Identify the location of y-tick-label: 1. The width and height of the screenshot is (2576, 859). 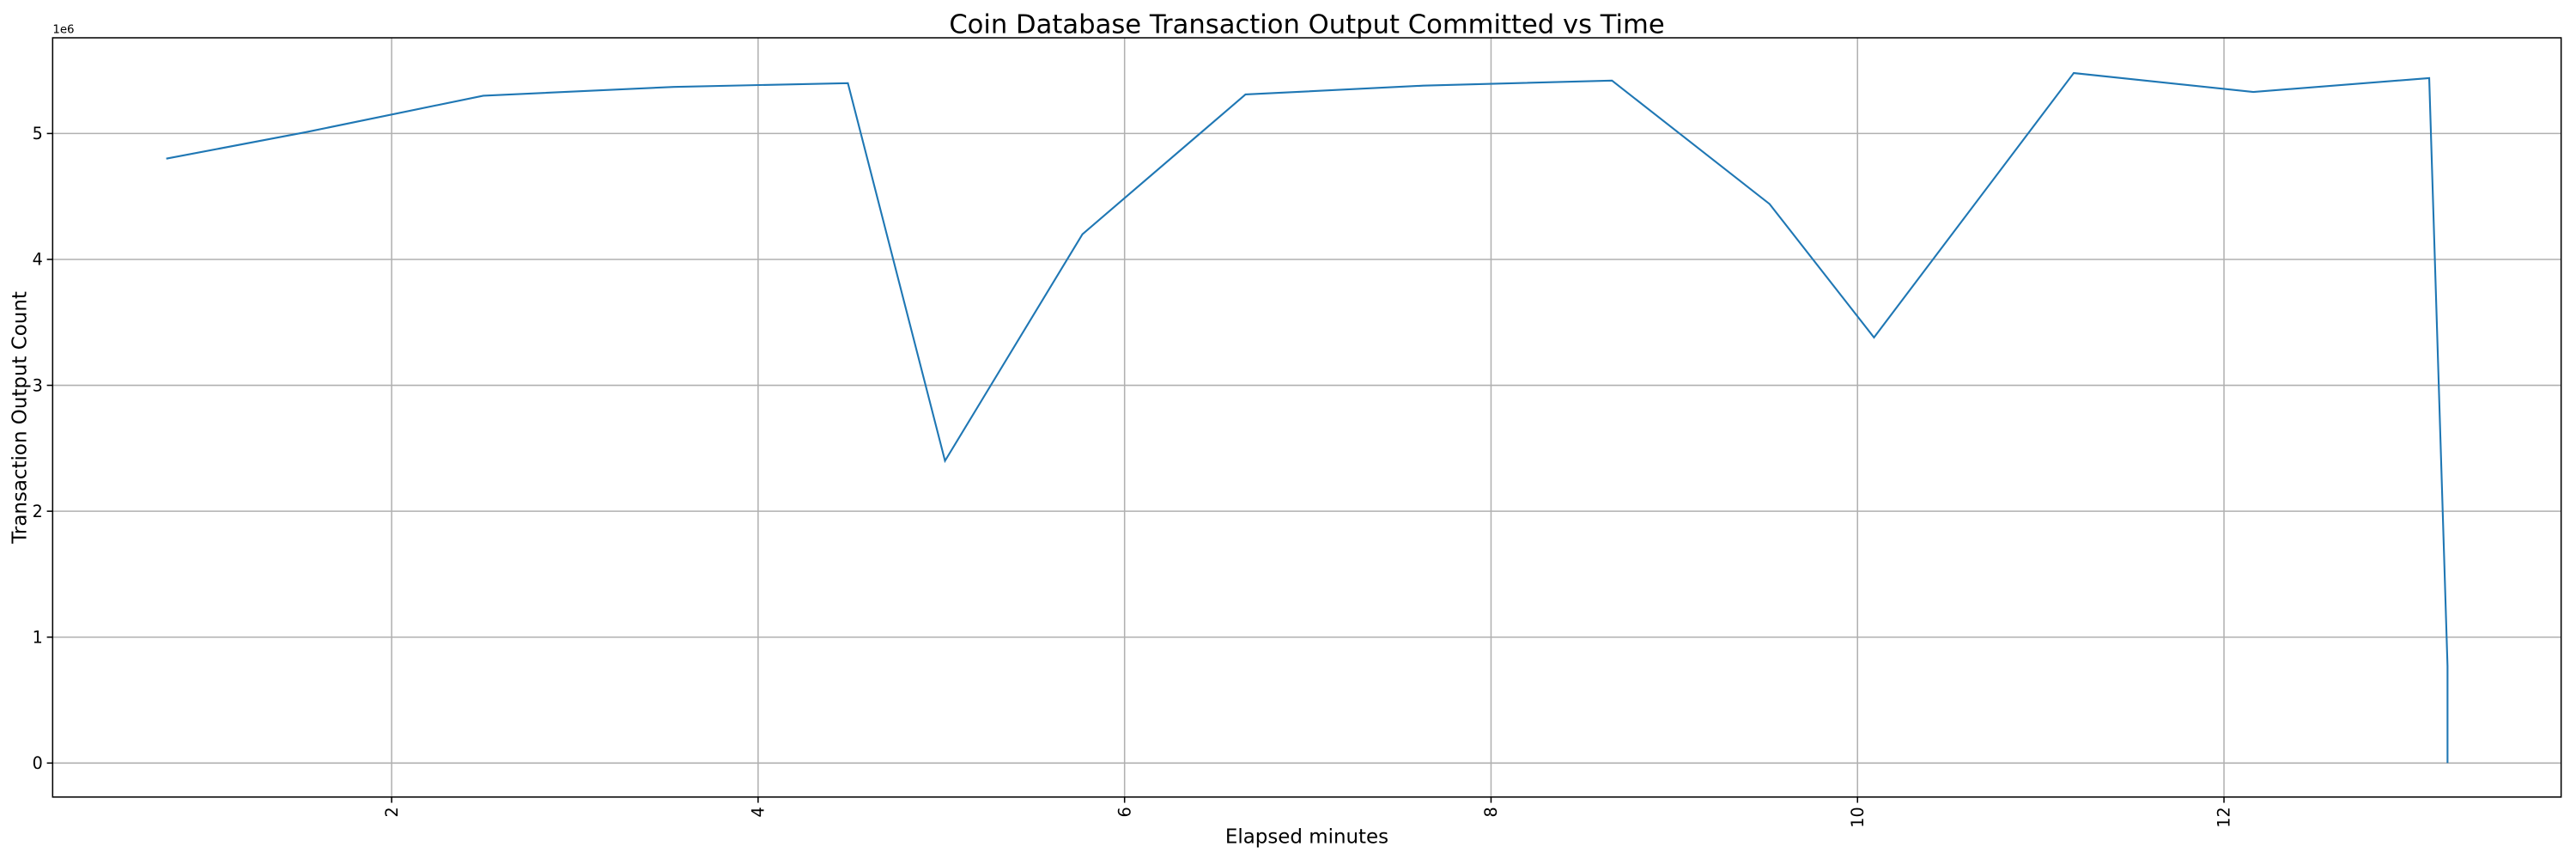
(38, 637).